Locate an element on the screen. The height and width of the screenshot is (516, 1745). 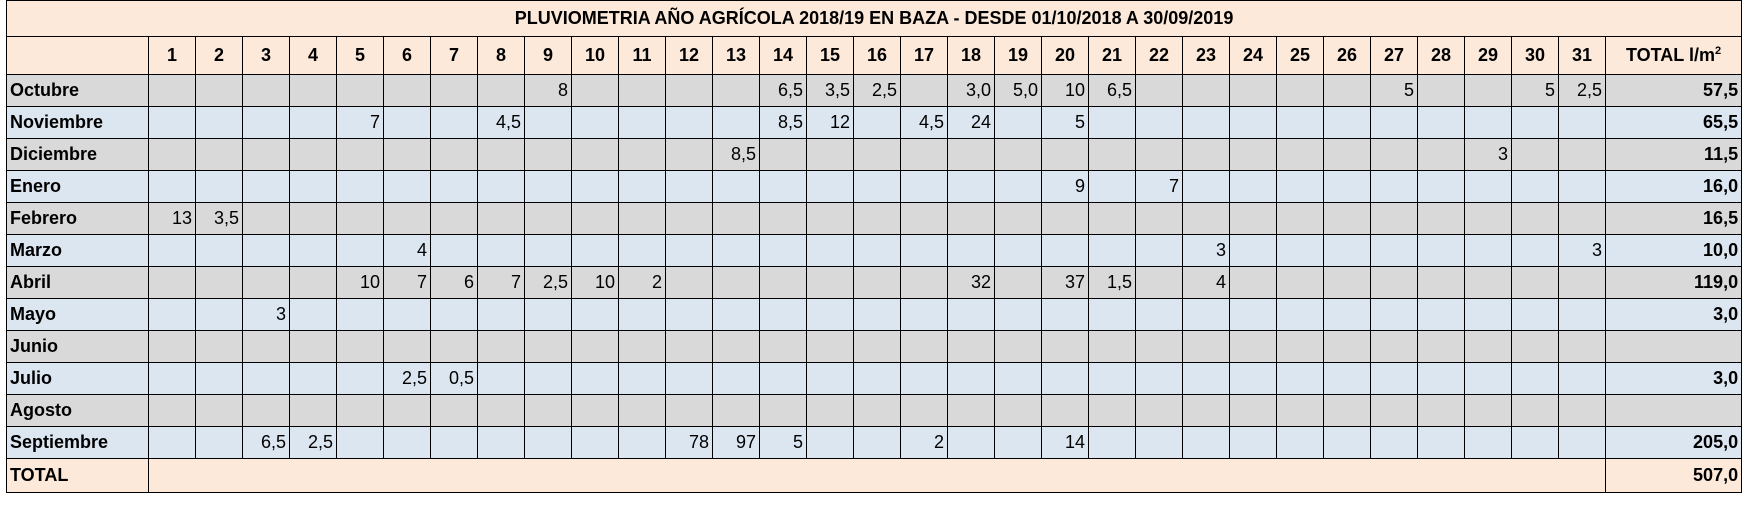
month-row: Abril 10 7 6 7 2,5 10 2 32 37 1,5 4 119,0 is located at coordinates (874, 282).